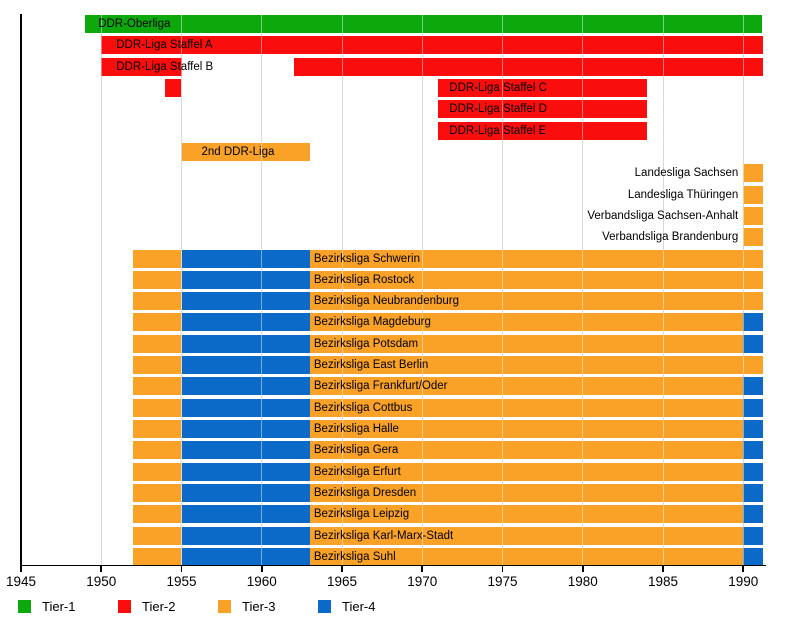  Describe the element at coordinates (101, 568) in the screenshot. I see `tick-1950` at that location.